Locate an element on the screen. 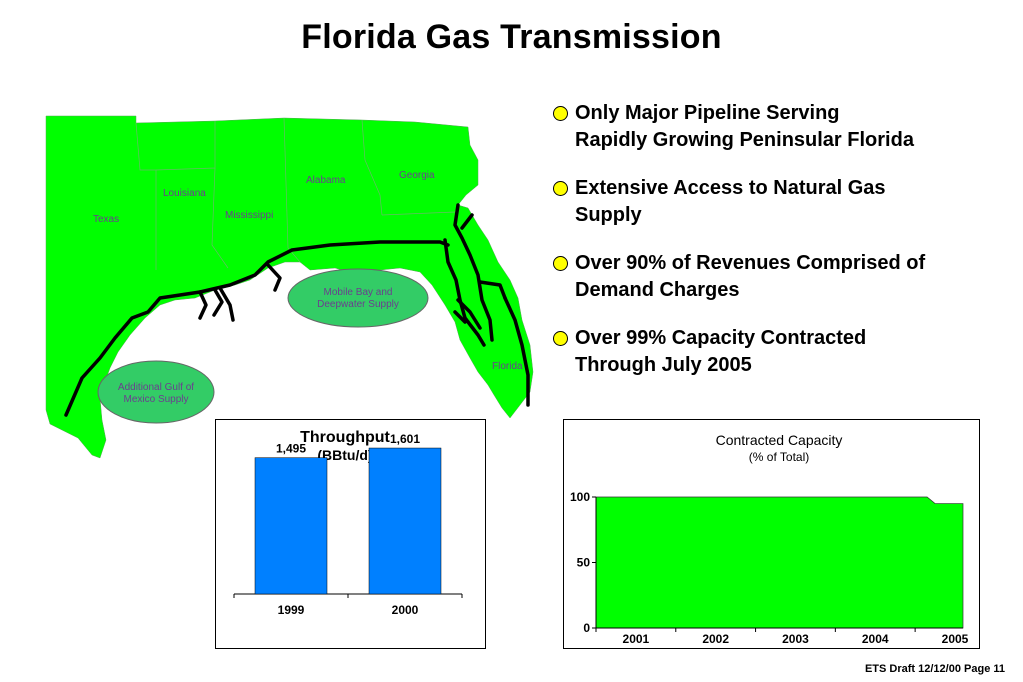 The width and height of the screenshot is (1023, 682). state-label-texas: Texas is located at coordinates (106, 219).